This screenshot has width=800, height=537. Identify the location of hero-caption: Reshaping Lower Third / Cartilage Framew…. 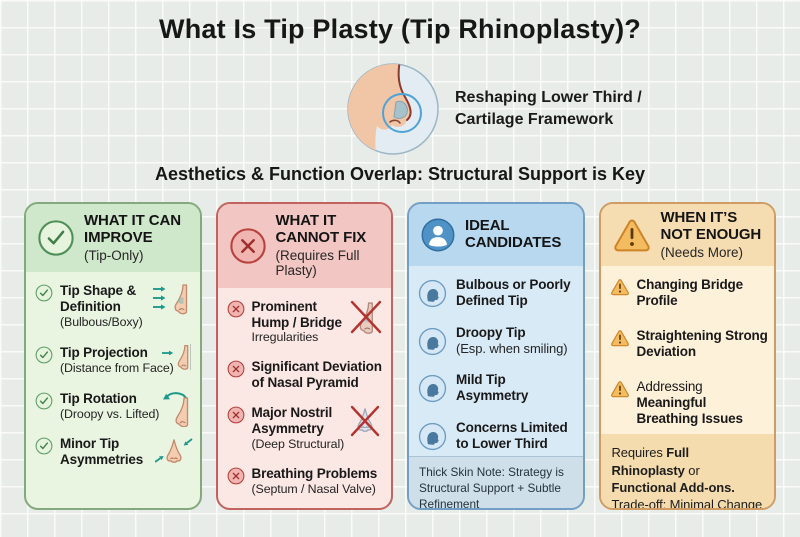
(548, 109).